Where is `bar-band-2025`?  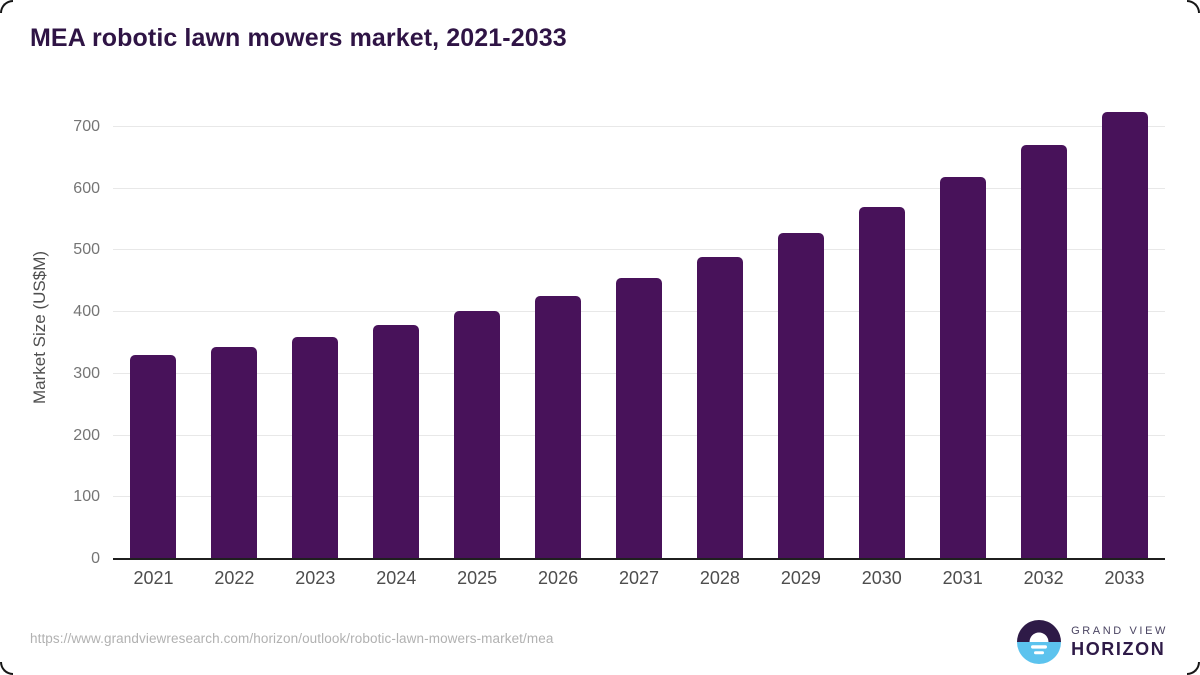 bar-band-2025 is located at coordinates (477, 327).